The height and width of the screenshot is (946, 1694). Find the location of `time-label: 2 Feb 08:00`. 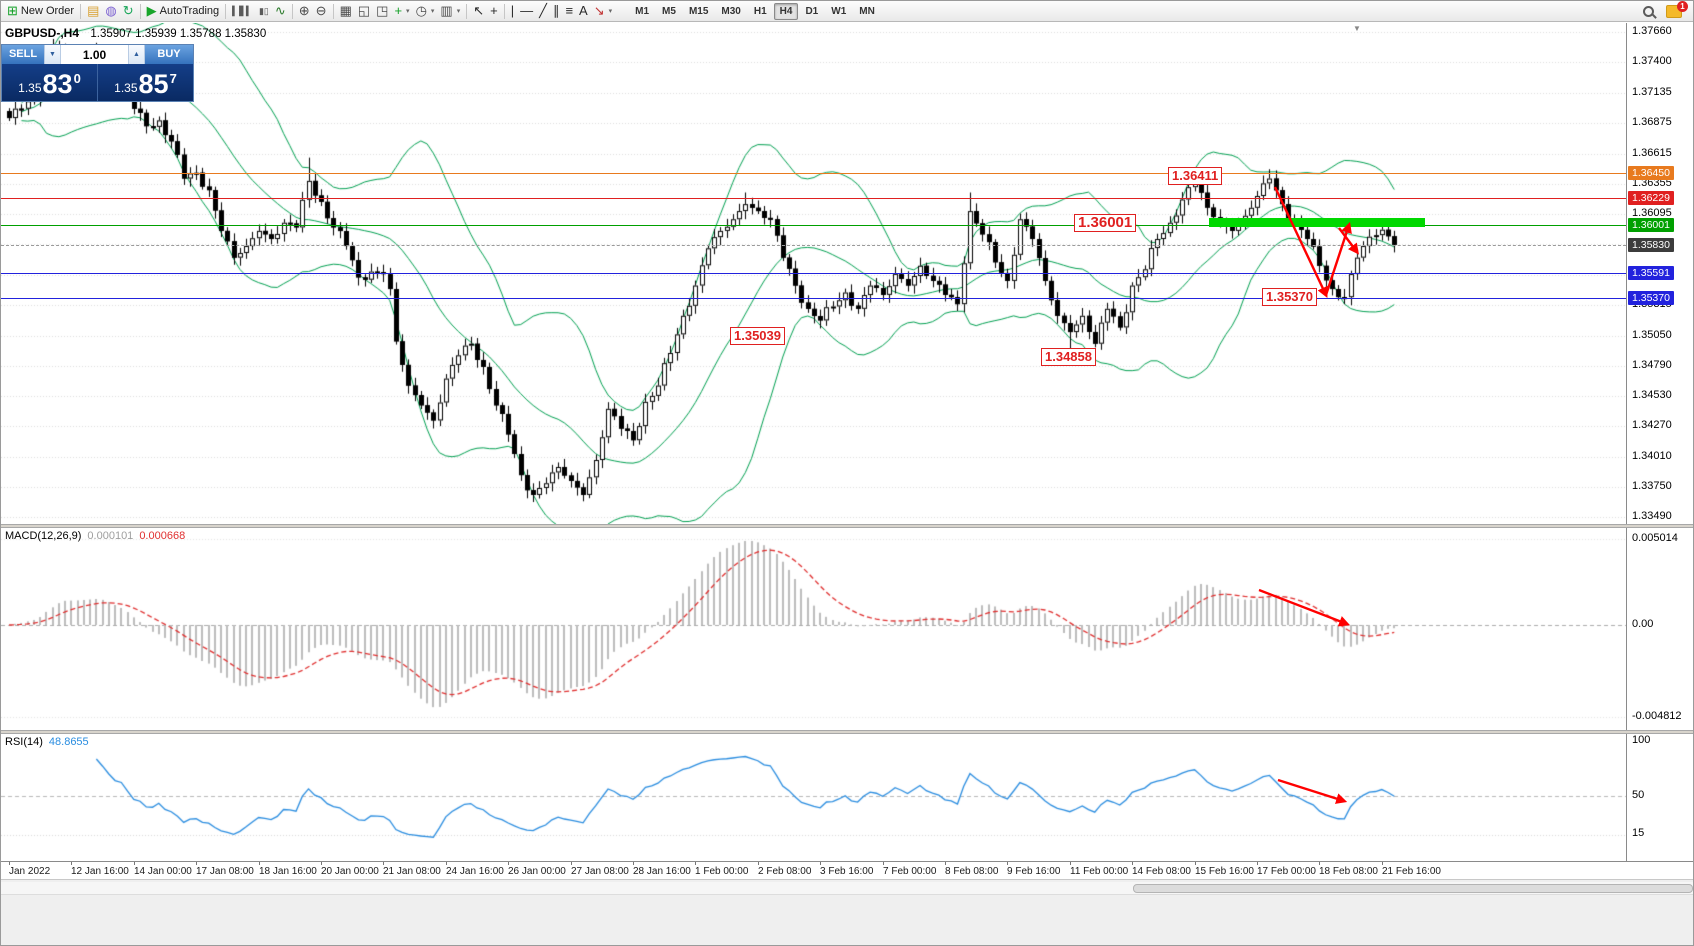

time-label: 2 Feb 08:00 is located at coordinates (785, 871).